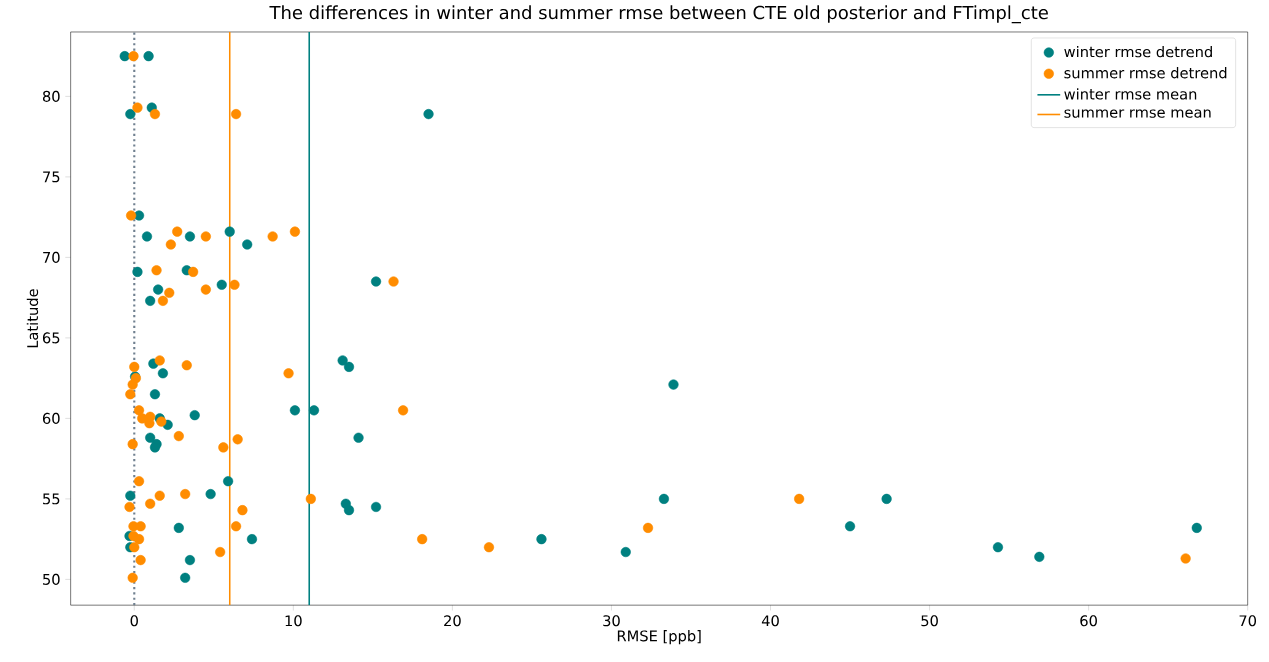 Image resolution: width=1269 pixels, height=662 pixels. I want to click on y-axis-title: Latitude, so click(32, 318).